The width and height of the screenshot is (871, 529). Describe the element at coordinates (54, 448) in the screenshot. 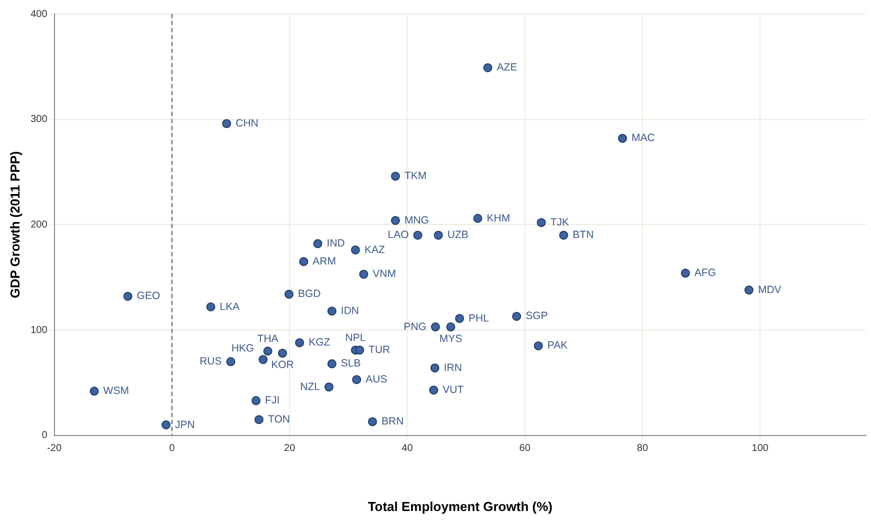

I see `x-tick-label: -20` at that location.